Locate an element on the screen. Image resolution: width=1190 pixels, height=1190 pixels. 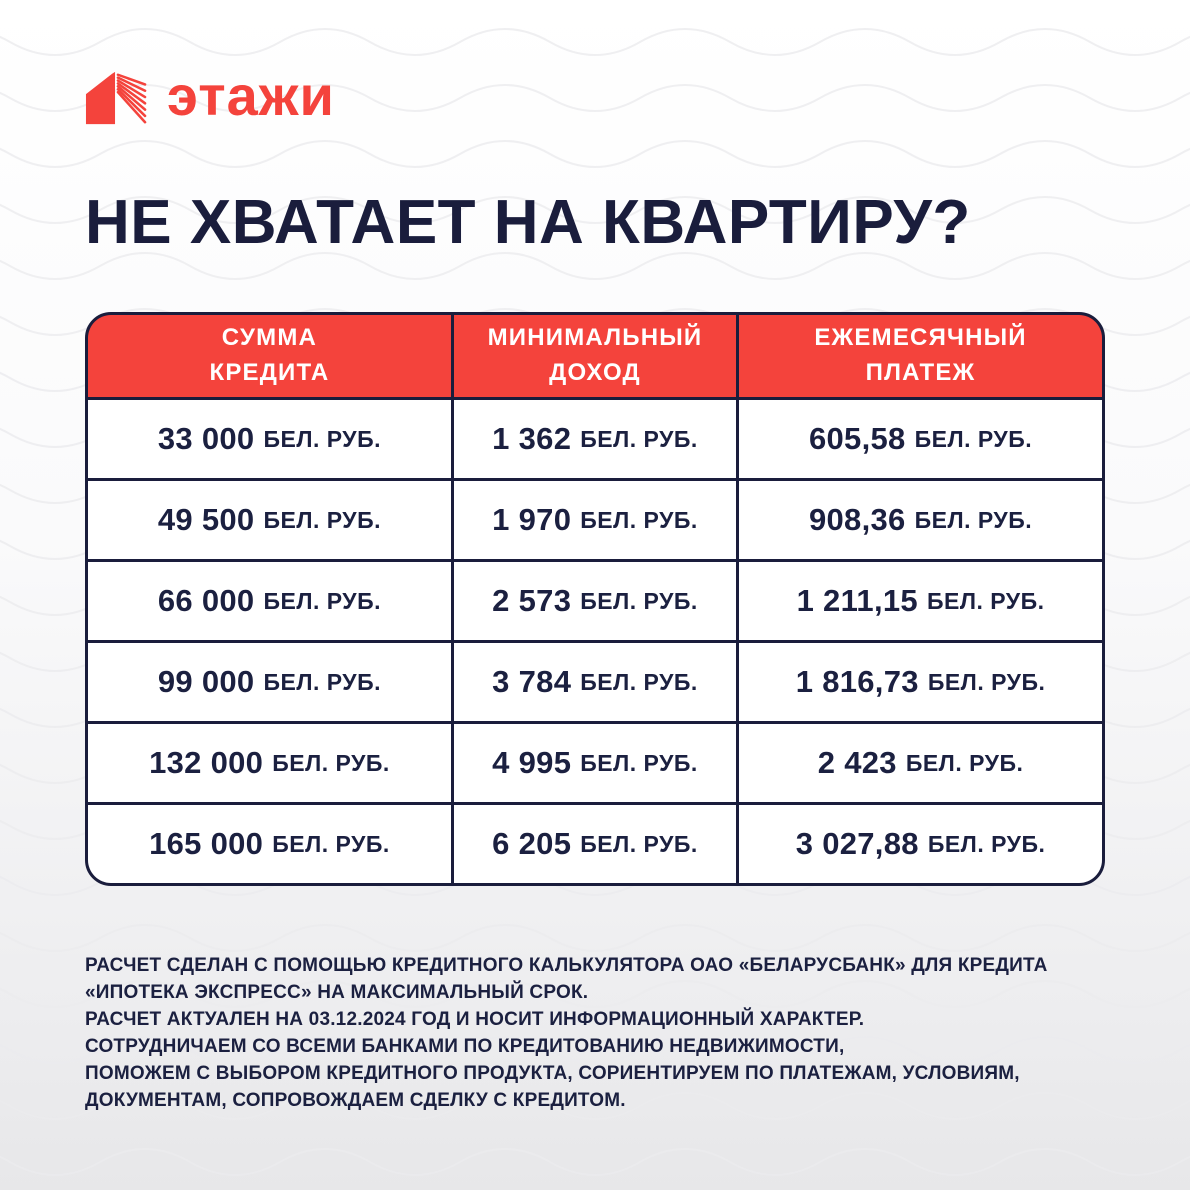
column-header-credit-sum: СУММА КРЕДИТА is located at coordinates (269, 356).